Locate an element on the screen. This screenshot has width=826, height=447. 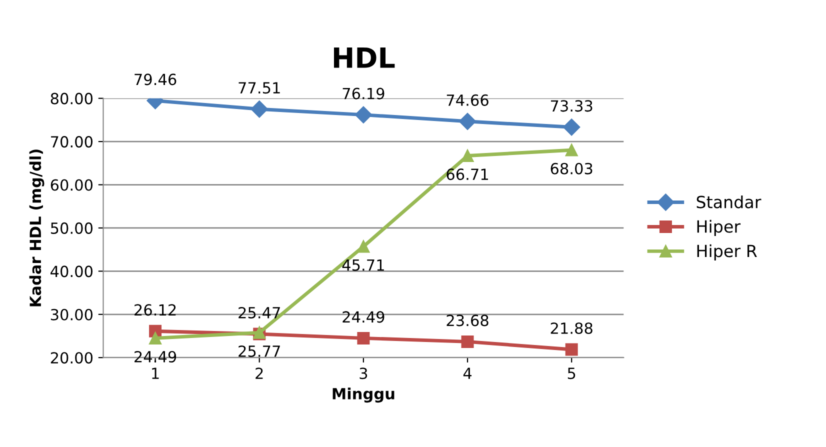
data-label: 77.51 is located at coordinates (259, 88).